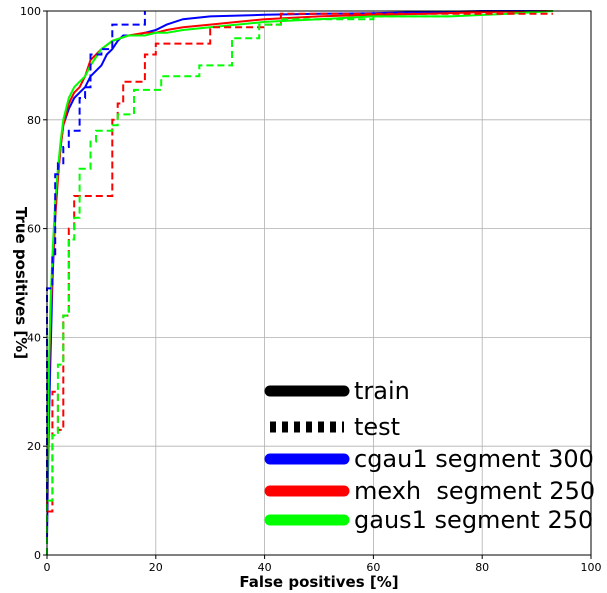 Image resolution: width=607 pixels, height=593 pixels. I want to click on y-tick-label: 80, so click(34, 120).